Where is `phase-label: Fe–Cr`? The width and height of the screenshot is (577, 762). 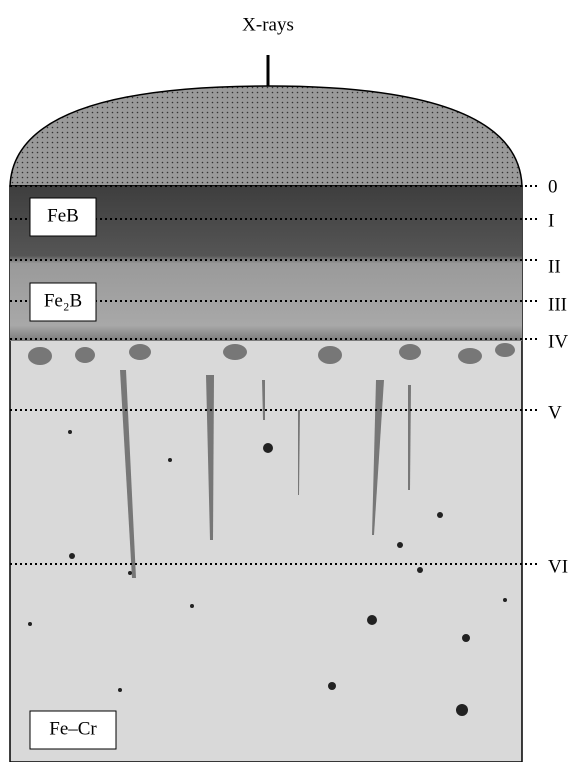 phase-label: Fe–Cr is located at coordinates (73, 728).